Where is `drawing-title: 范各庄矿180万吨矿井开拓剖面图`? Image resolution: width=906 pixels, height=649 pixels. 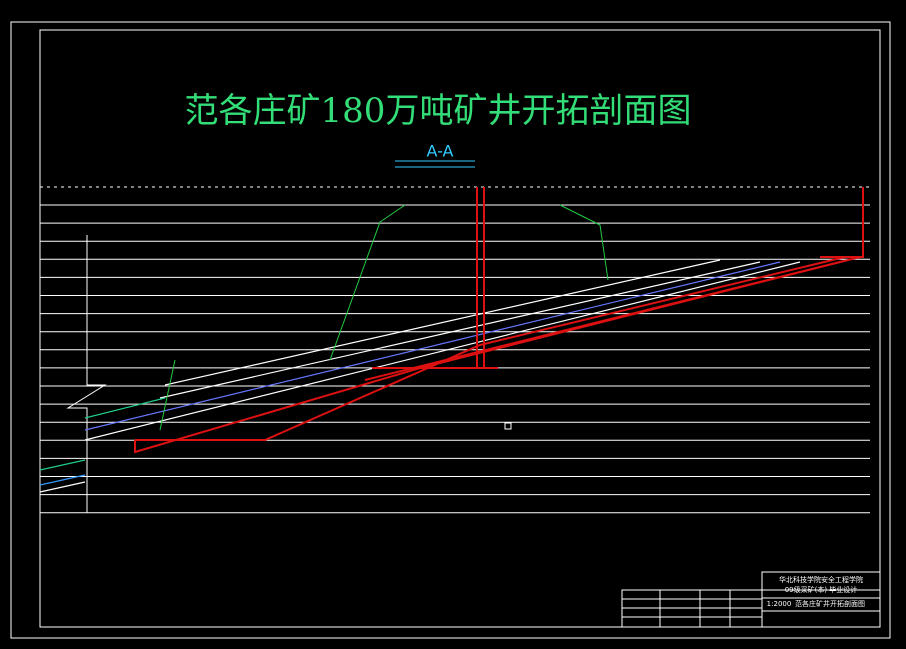 drawing-title: 范各庄矿180万吨矿井开拓剖面图 is located at coordinates (438, 111).